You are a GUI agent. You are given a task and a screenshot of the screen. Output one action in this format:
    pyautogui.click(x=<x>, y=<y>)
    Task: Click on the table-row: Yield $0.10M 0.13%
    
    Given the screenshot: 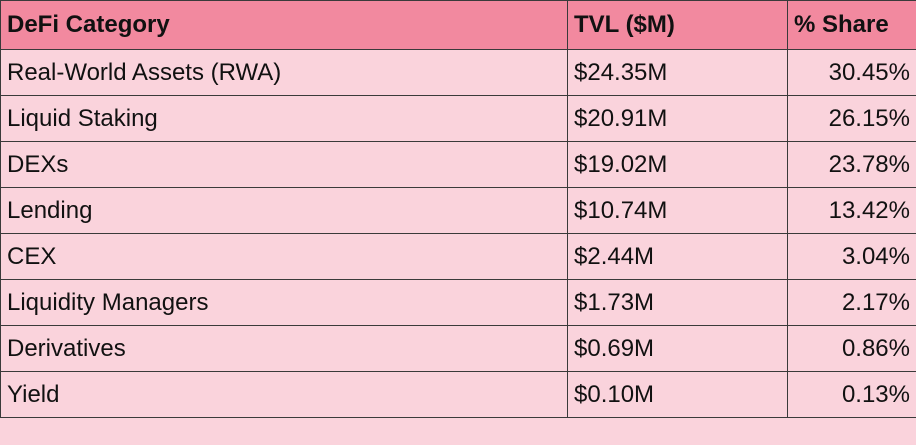 What is the action you would take?
    pyautogui.click(x=458, y=394)
    